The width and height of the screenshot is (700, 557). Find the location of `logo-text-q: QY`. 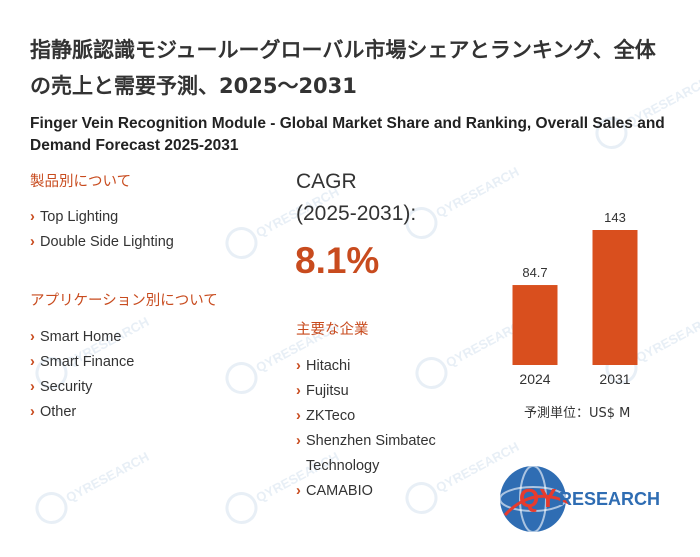

logo-text-q: QY is located at coordinates (538, 498).